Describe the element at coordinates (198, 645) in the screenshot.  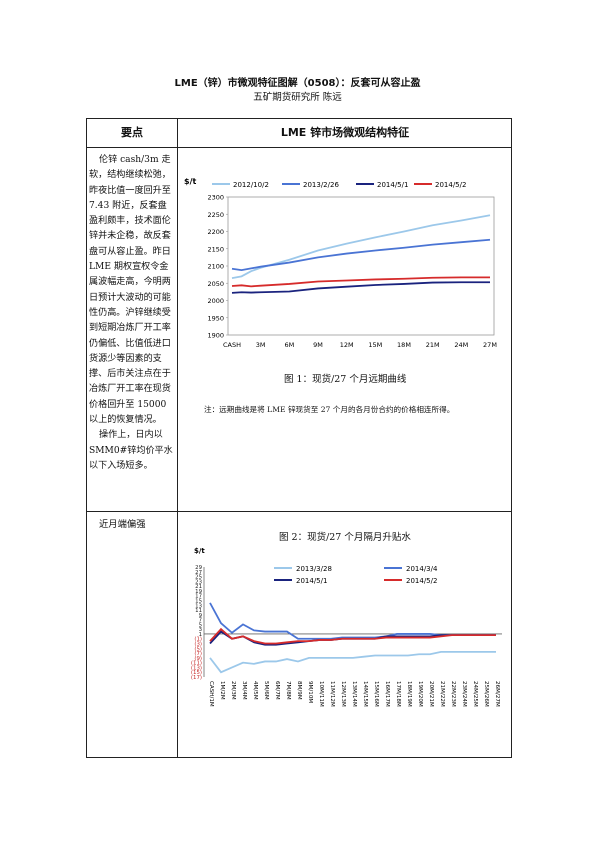
I see `y-tick-label: (3)` at that location.